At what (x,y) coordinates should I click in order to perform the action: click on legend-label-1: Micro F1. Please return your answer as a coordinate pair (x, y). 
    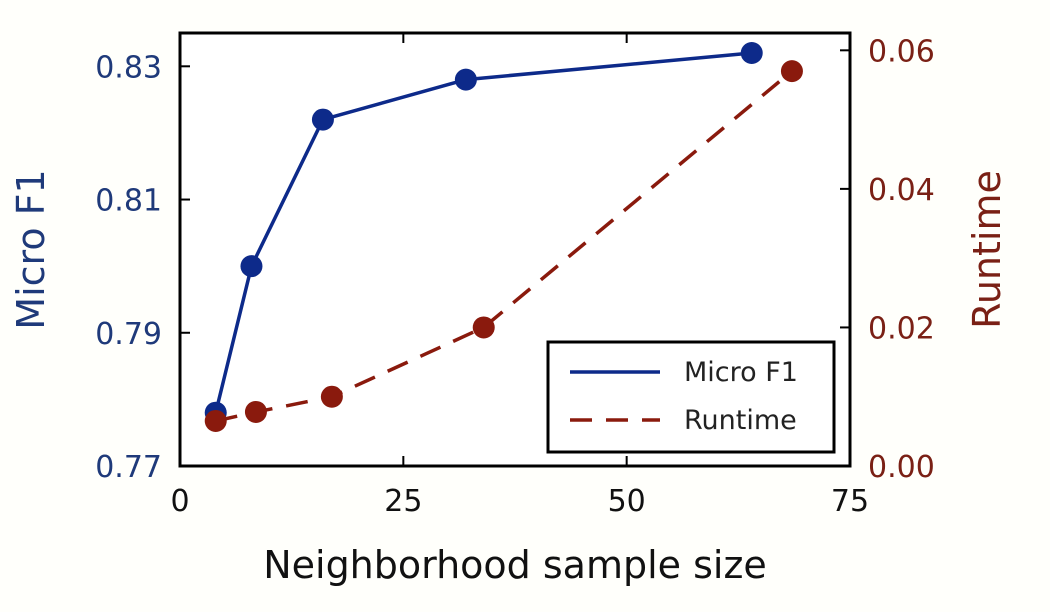
    Looking at the image, I should click on (741, 372).